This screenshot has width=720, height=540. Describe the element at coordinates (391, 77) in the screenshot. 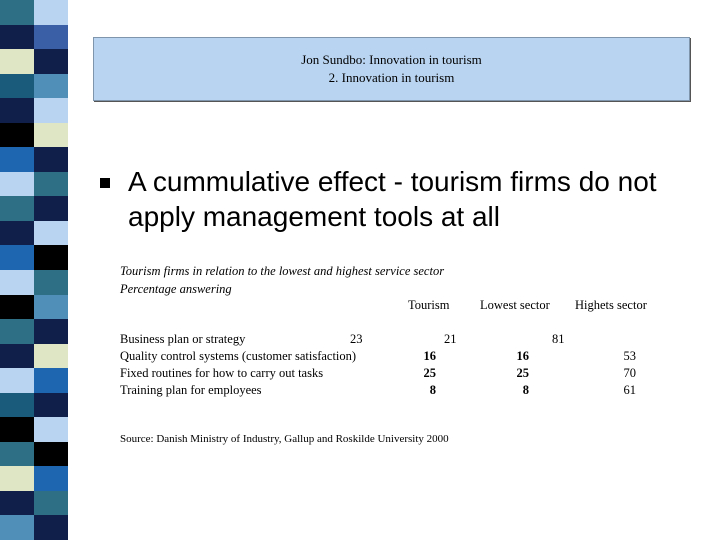

I see `title-section-line: 2. Innovation in tourism` at that location.